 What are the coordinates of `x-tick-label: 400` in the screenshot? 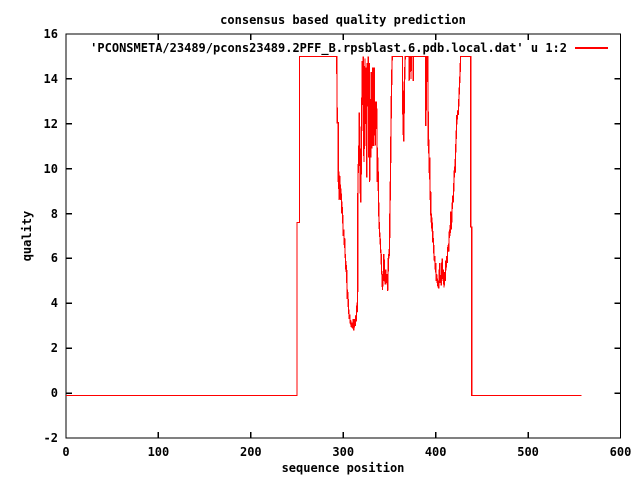 It's located at (435, 452).